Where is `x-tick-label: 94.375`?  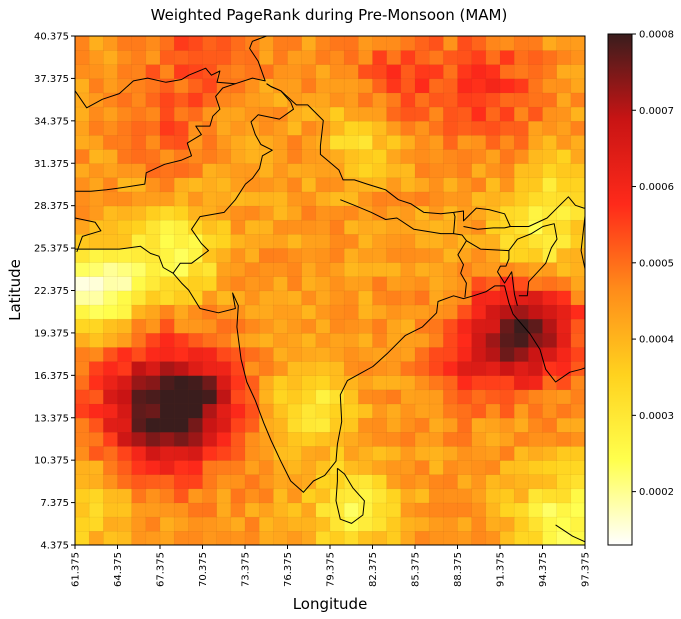 x-tick-label: 94.375 is located at coordinates (543, 569).